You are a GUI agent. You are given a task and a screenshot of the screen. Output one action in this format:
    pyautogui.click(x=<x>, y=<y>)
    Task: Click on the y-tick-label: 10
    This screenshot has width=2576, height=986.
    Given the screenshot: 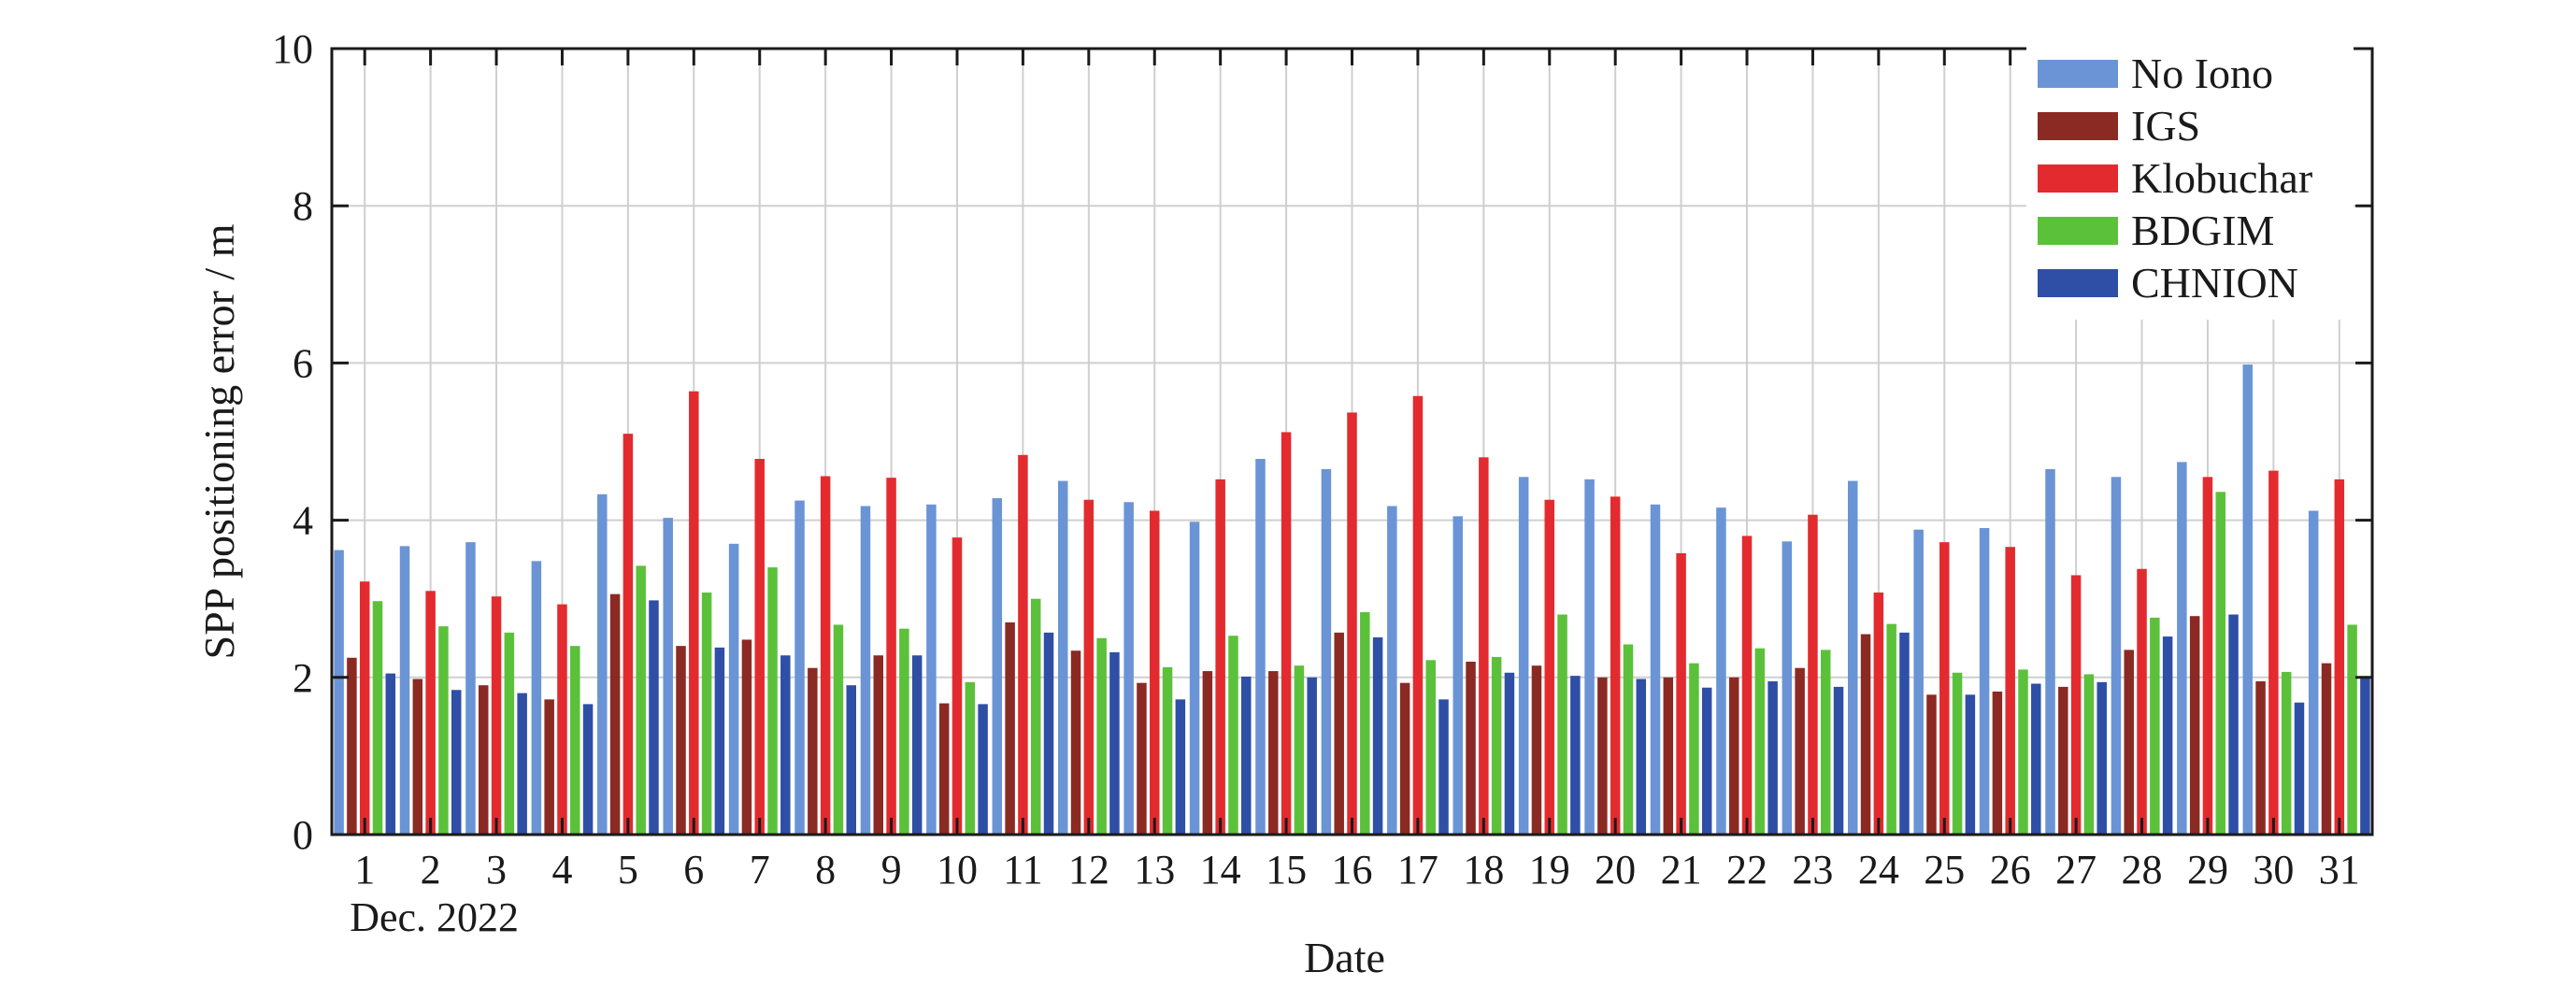 What is the action you would take?
    pyautogui.click(x=292, y=49)
    